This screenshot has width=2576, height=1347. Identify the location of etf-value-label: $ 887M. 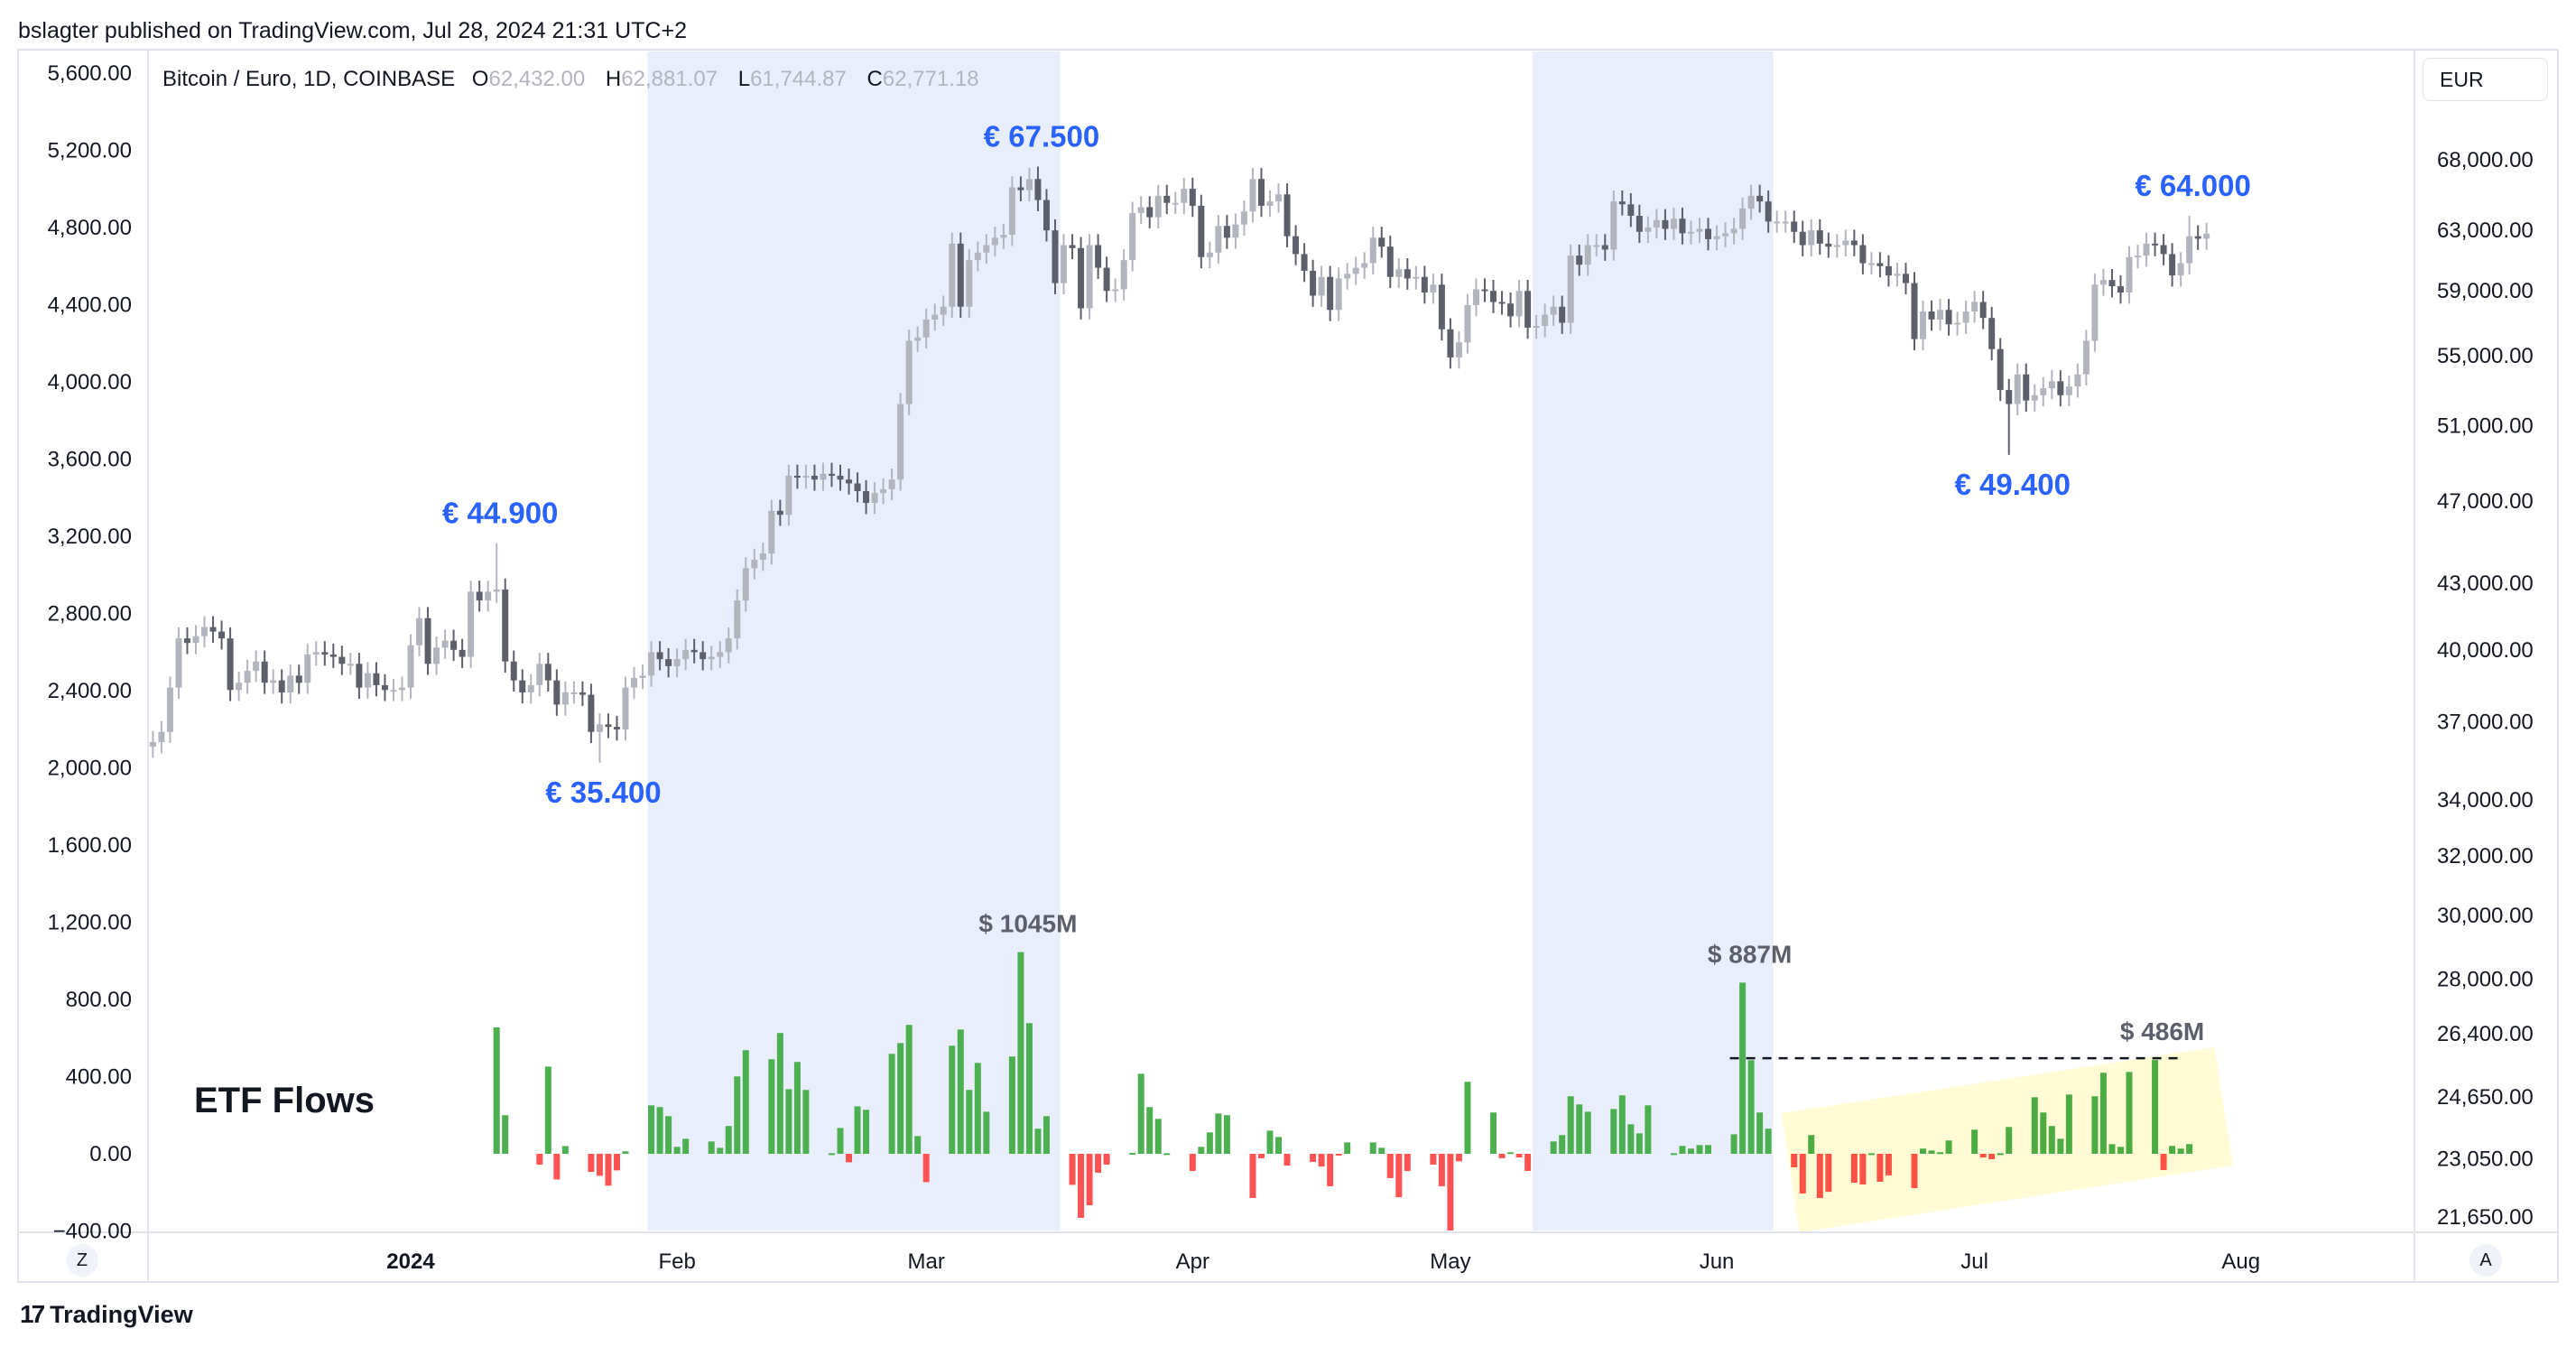
(1750, 954).